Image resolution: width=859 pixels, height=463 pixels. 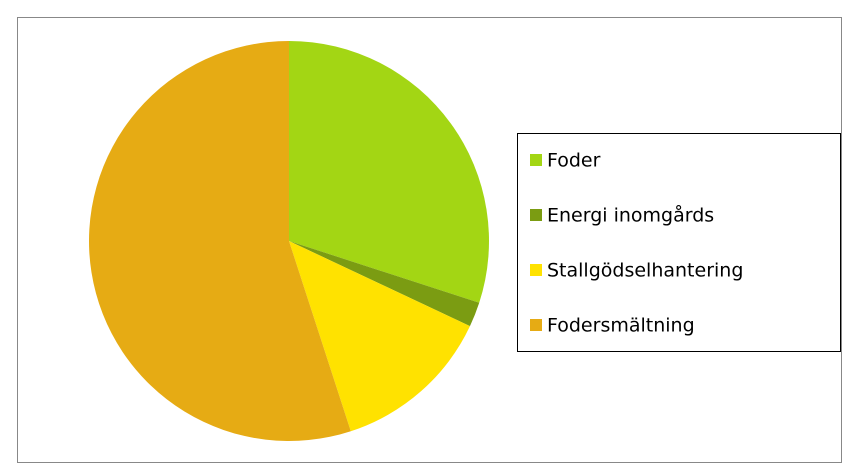 What do you see at coordinates (630, 215) in the screenshot?
I see `legend-label: Energi inomgårds` at bounding box center [630, 215].